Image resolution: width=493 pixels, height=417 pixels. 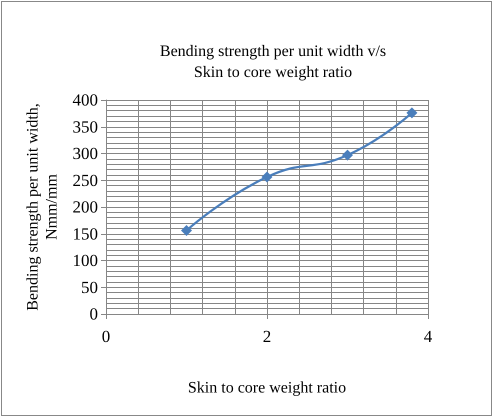 I want to click on x-tick-label: 0, so click(x=106, y=336).